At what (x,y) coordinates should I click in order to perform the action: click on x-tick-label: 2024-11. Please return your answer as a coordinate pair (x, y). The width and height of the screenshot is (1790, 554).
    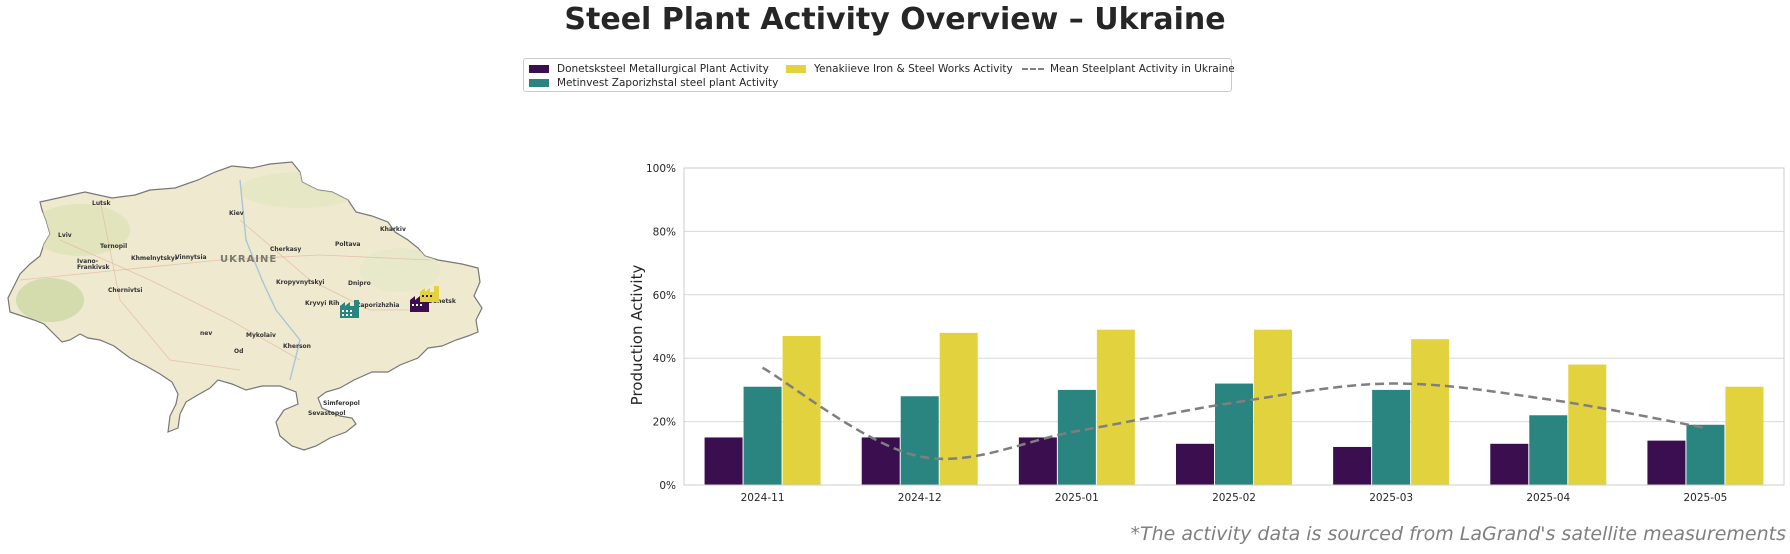
    Looking at the image, I should click on (763, 498).